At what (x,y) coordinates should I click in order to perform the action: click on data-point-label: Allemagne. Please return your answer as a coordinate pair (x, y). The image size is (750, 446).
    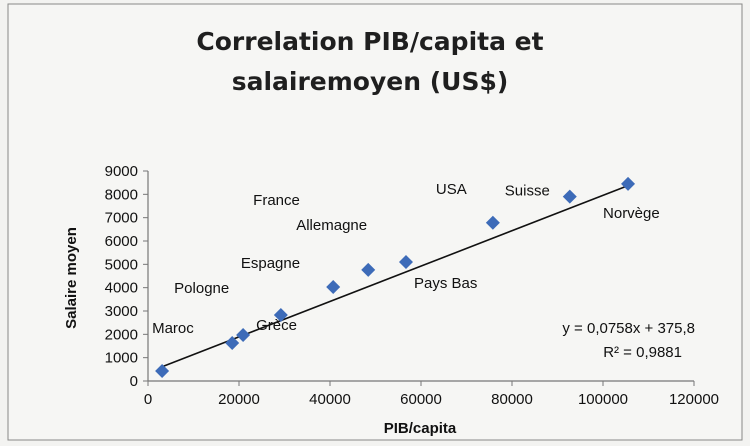
    Looking at the image, I should click on (331, 225).